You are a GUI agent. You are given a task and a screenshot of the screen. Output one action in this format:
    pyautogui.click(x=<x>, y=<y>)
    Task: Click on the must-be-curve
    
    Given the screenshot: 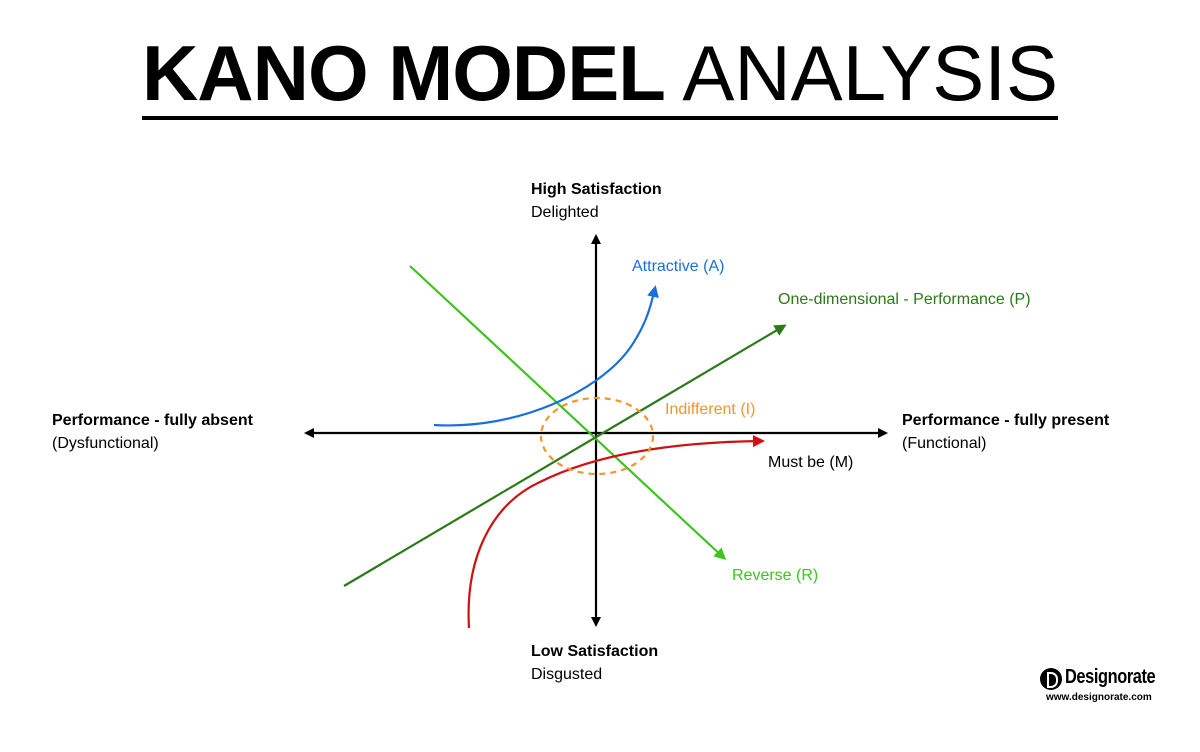 What is the action you would take?
    pyautogui.click(x=616, y=532)
    